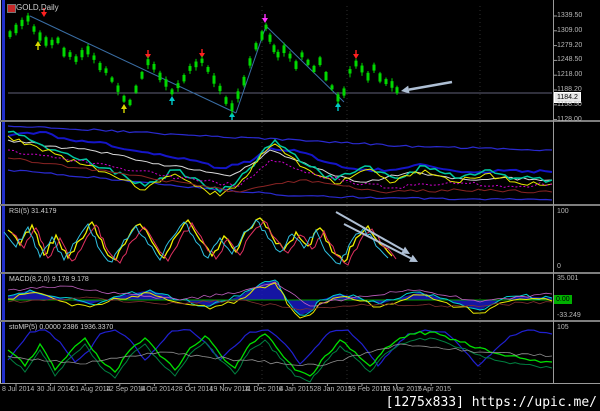 This screenshot has height=411, width=600. Describe the element at coordinates (33, 211) in the screenshot. I see `rsi-indicator-label: RSI(5) 31.4179` at that location.